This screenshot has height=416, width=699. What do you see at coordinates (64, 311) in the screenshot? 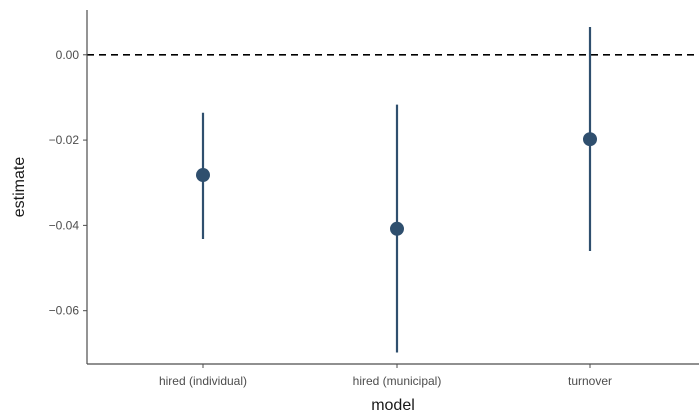
I see `y-tick-label: −0.06` at bounding box center [64, 311].